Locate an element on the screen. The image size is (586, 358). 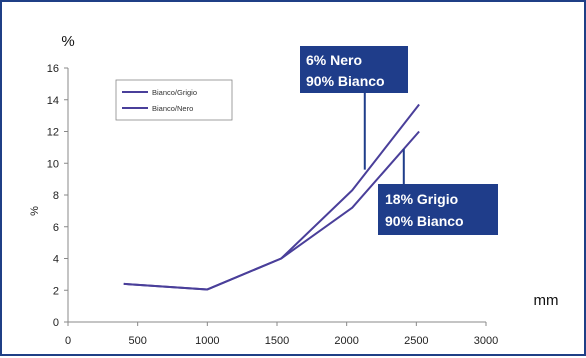
x-tick-label: 2500 is located at coordinates (416, 341).